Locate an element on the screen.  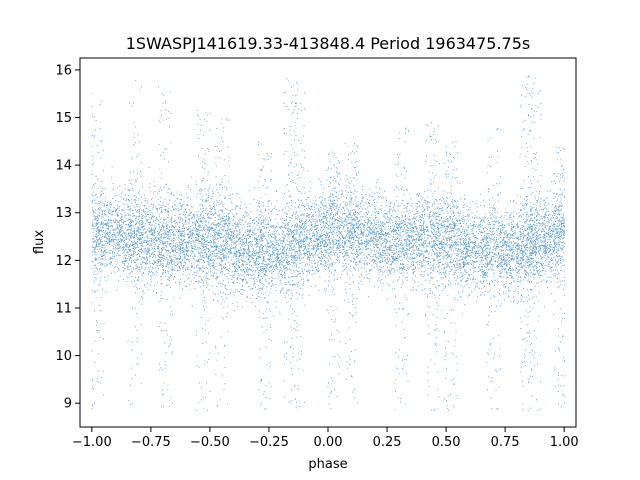
x-tick-label: −0.25 is located at coordinates (269, 442).